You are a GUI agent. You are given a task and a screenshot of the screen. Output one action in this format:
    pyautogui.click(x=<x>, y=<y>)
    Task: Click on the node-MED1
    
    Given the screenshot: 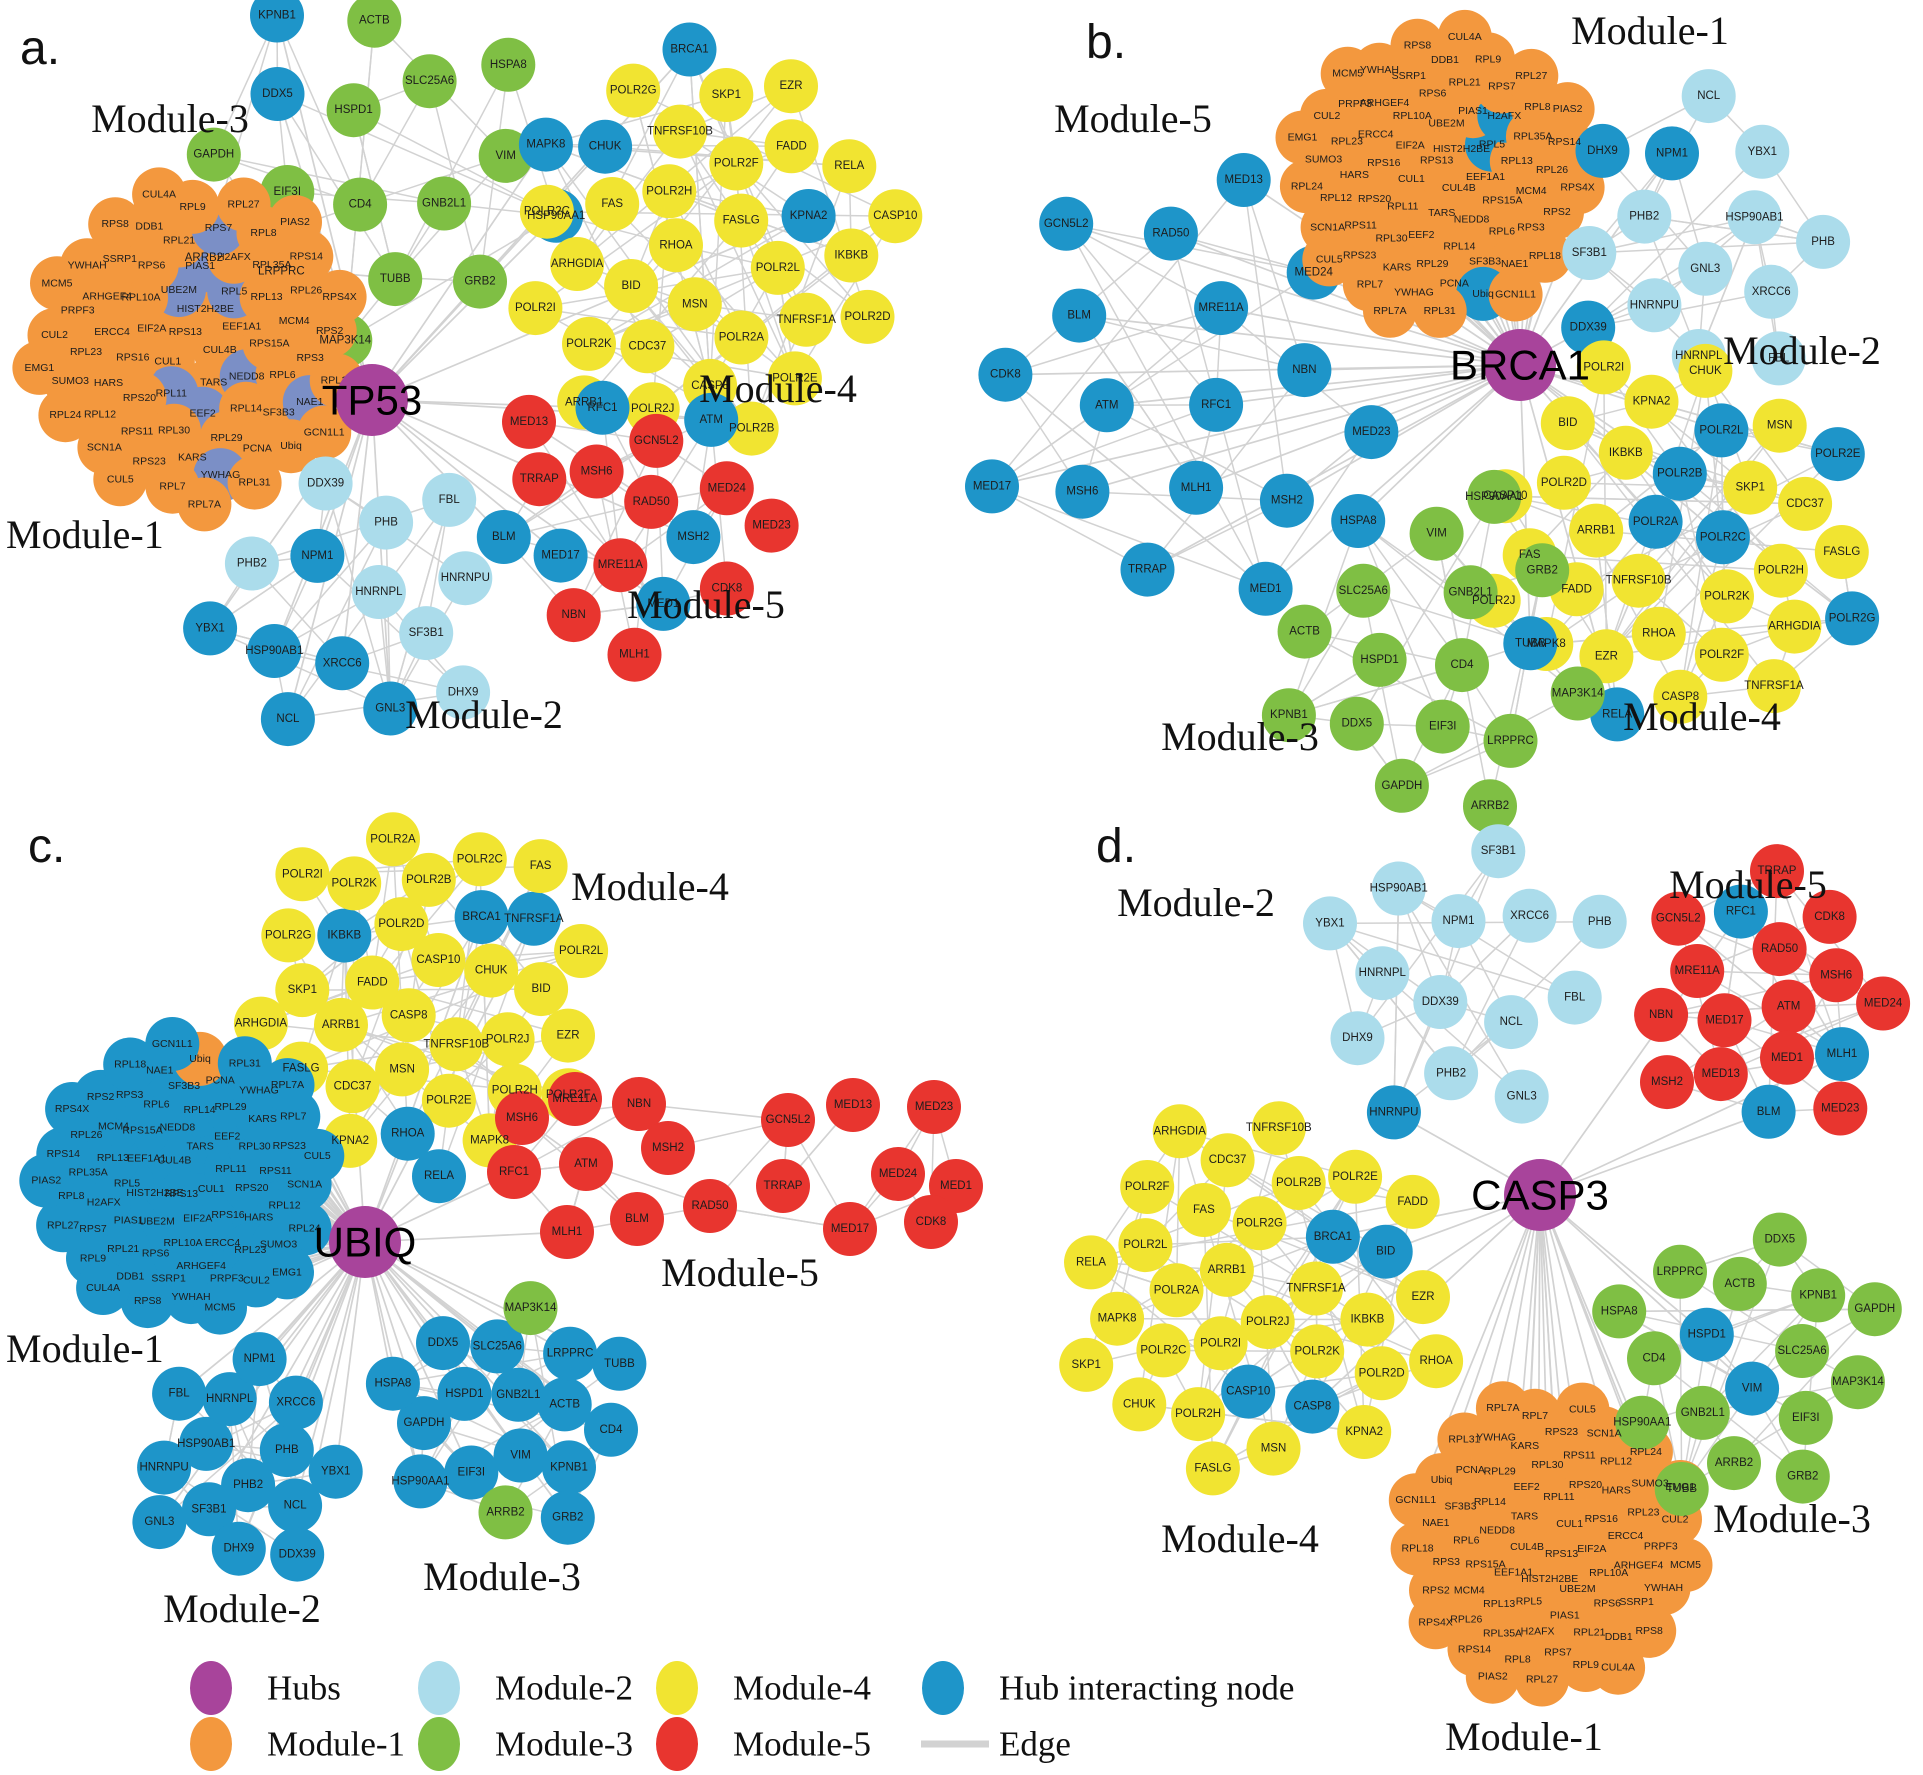 What is the action you would take?
    pyautogui.click(x=1787, y=1057)
    